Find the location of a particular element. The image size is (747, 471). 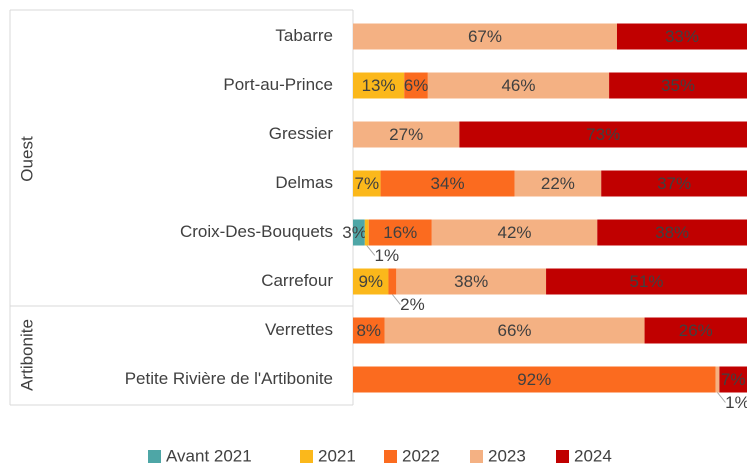

data-label: 35% is located at coordinates (678, 85).